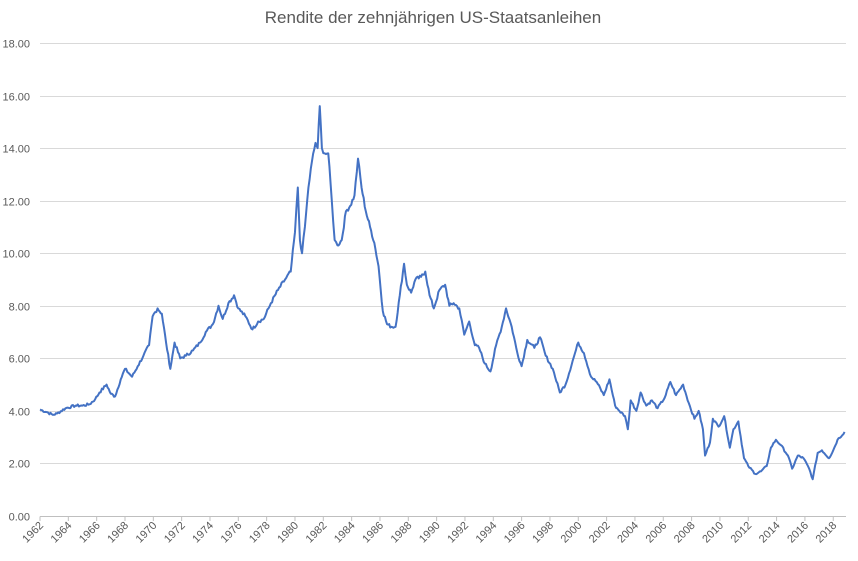  I want to click on y-tick-label: 4.00, so click(19, 413).